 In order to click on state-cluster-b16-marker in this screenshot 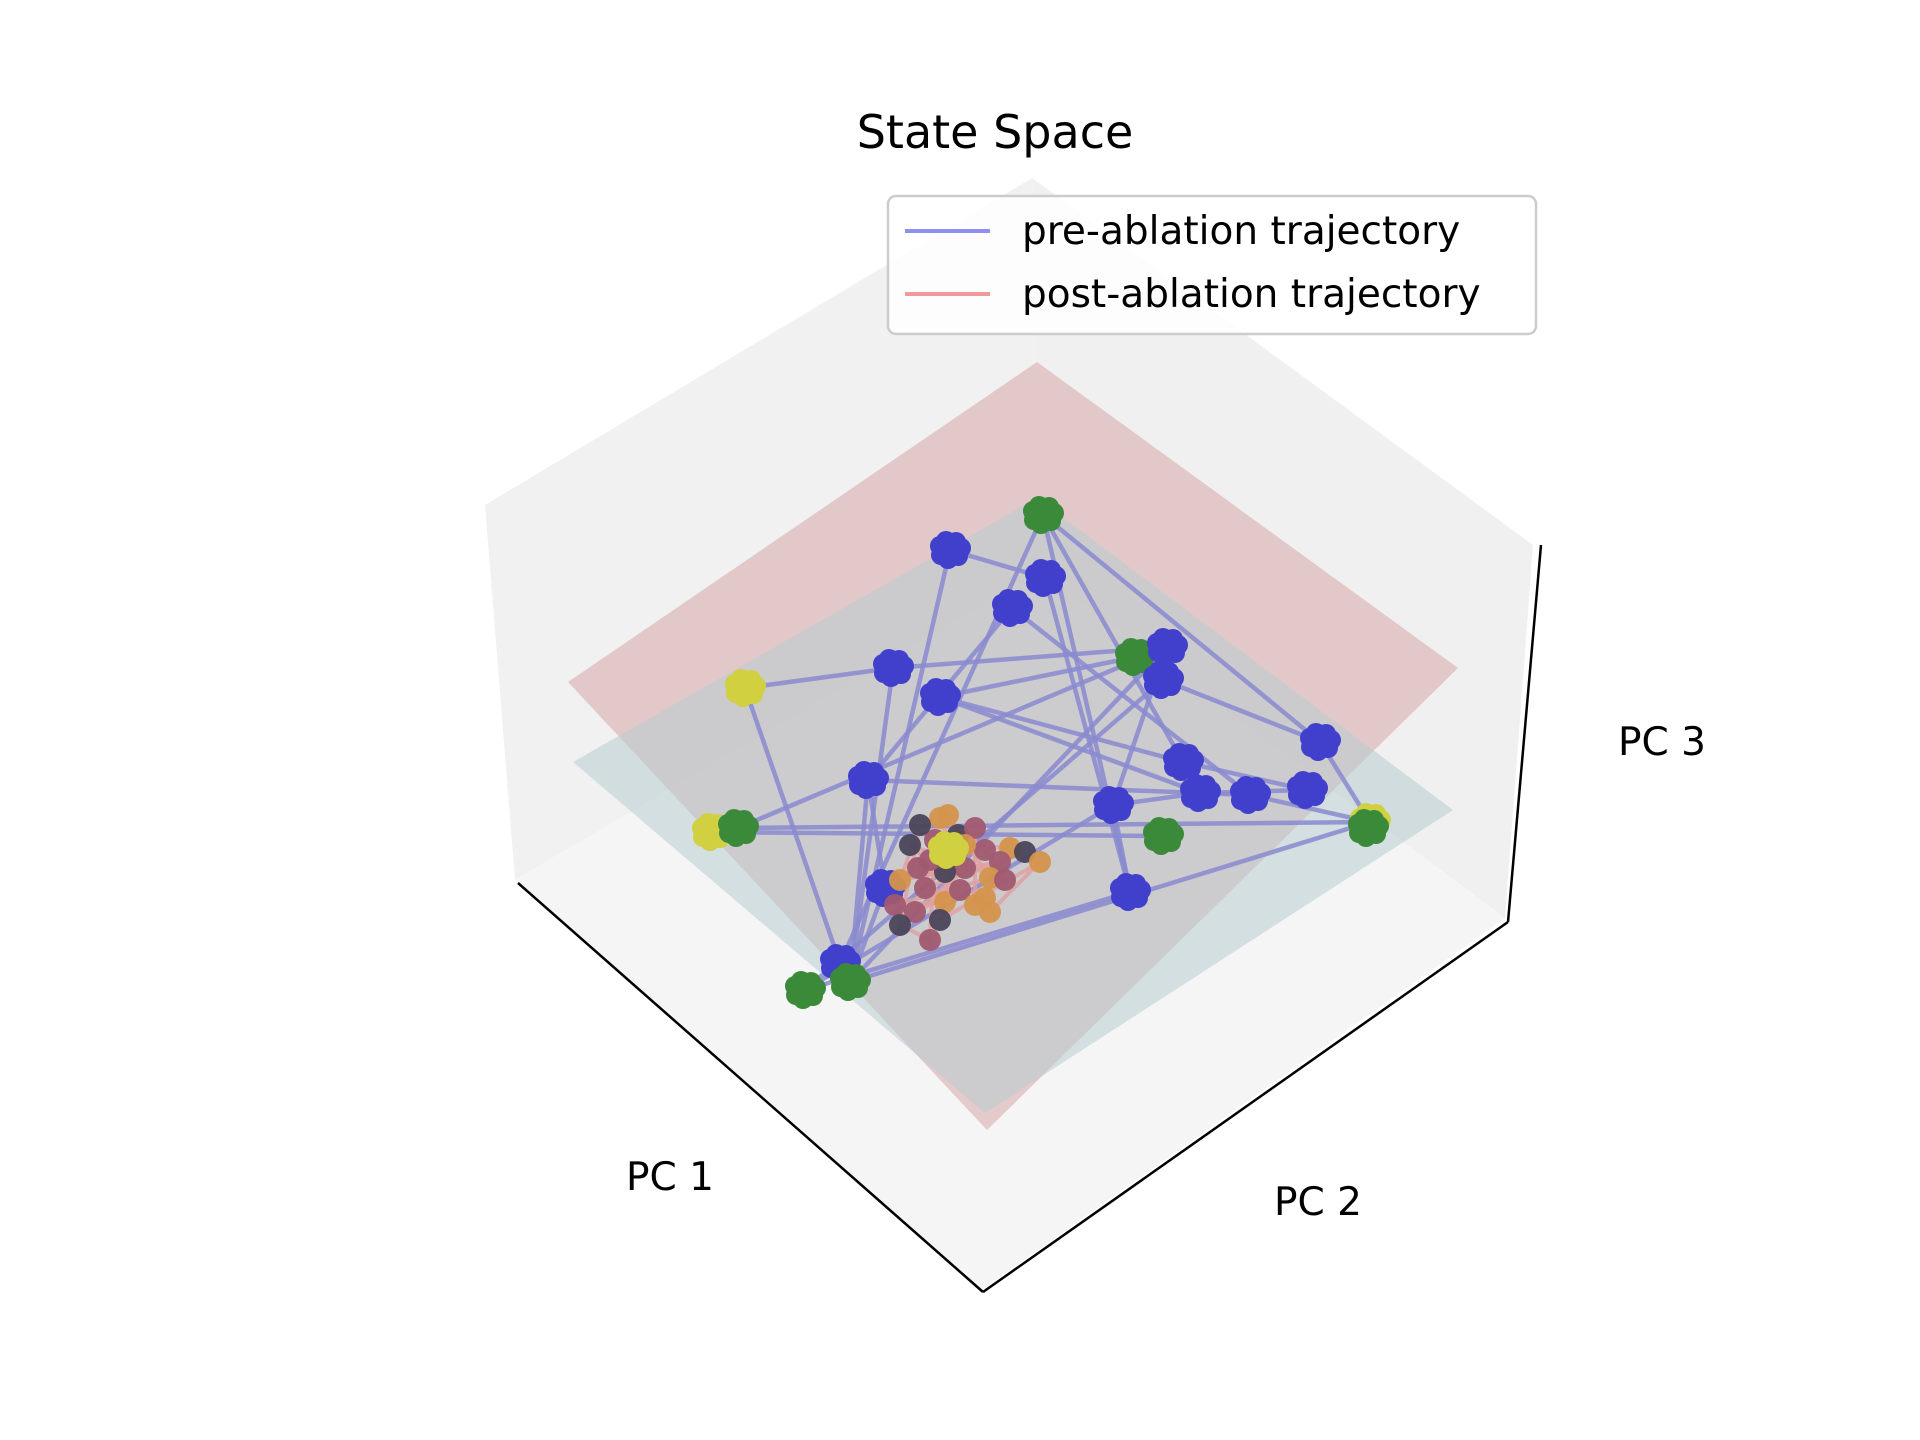, I will do `click(1125, 891)`.